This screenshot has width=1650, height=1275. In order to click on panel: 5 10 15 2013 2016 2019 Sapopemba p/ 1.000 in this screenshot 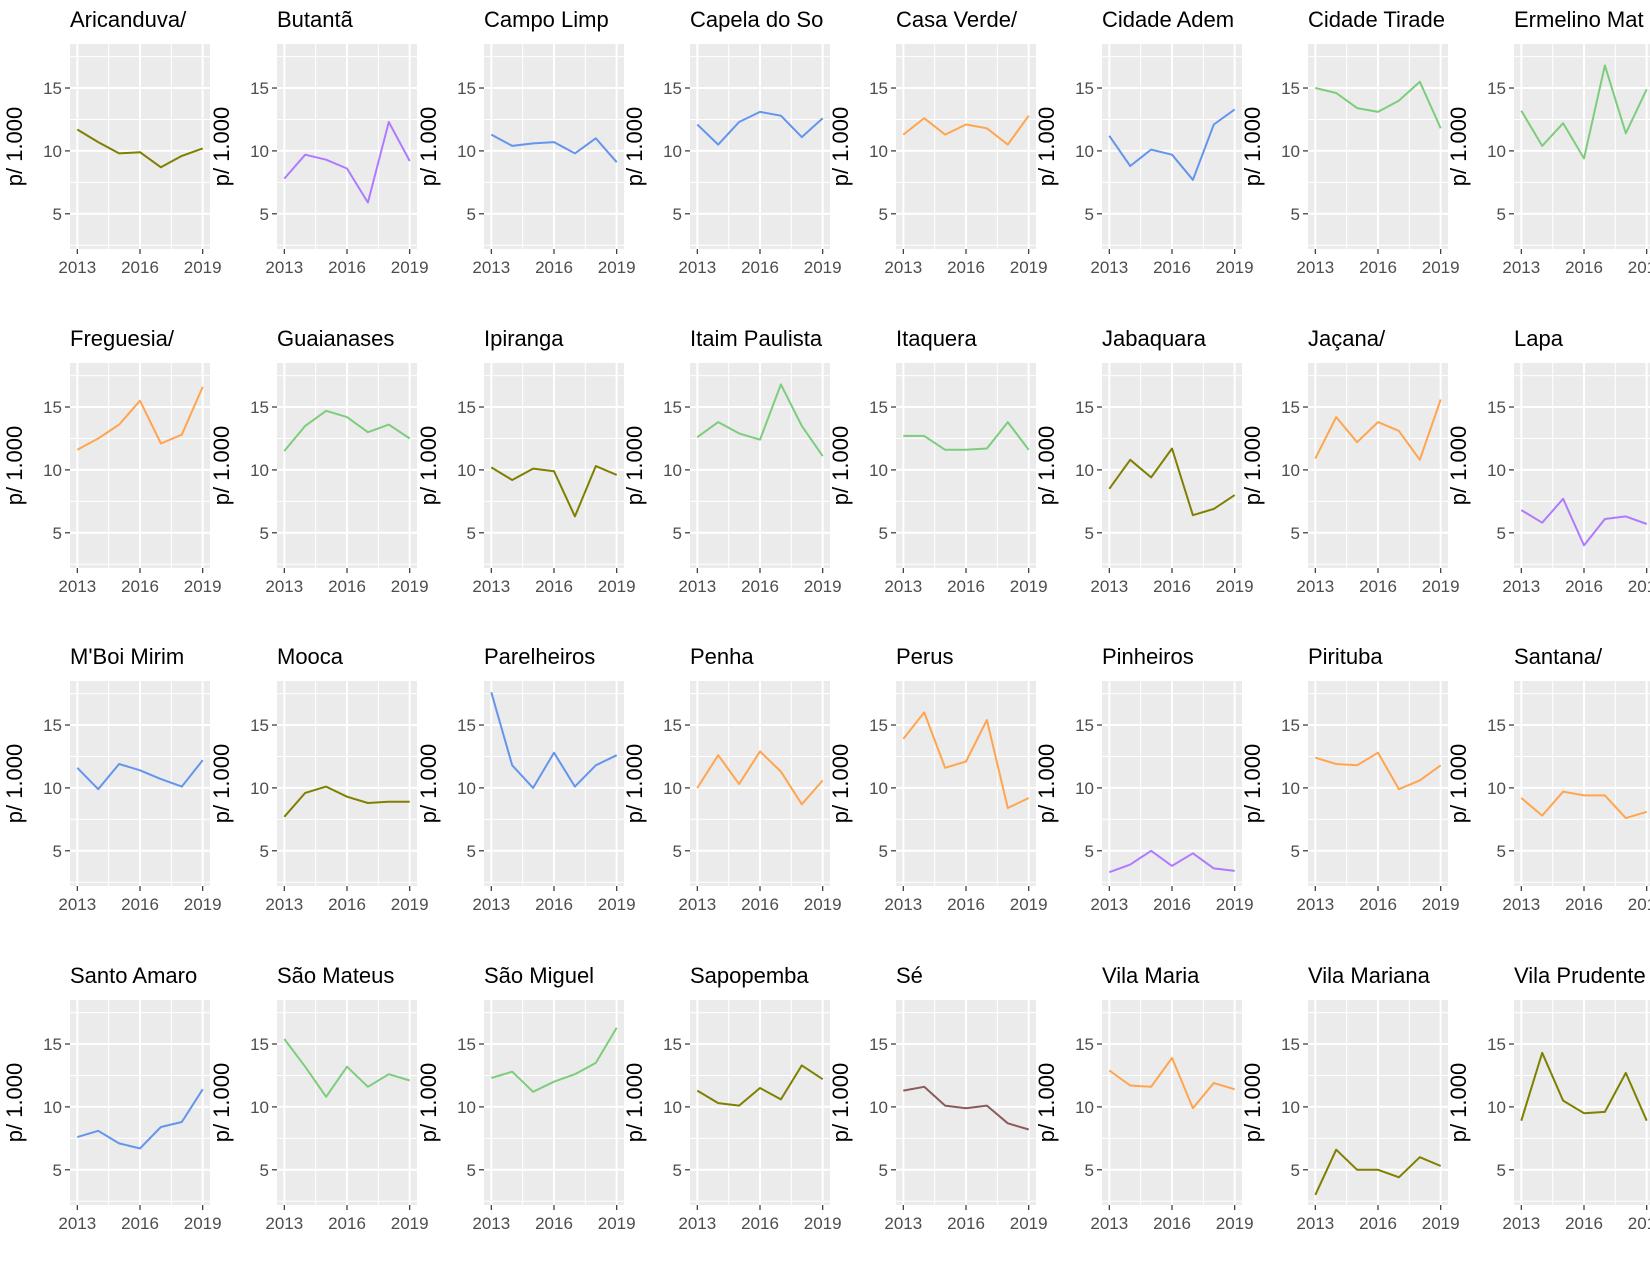, I will do `click(732, 1098)`.